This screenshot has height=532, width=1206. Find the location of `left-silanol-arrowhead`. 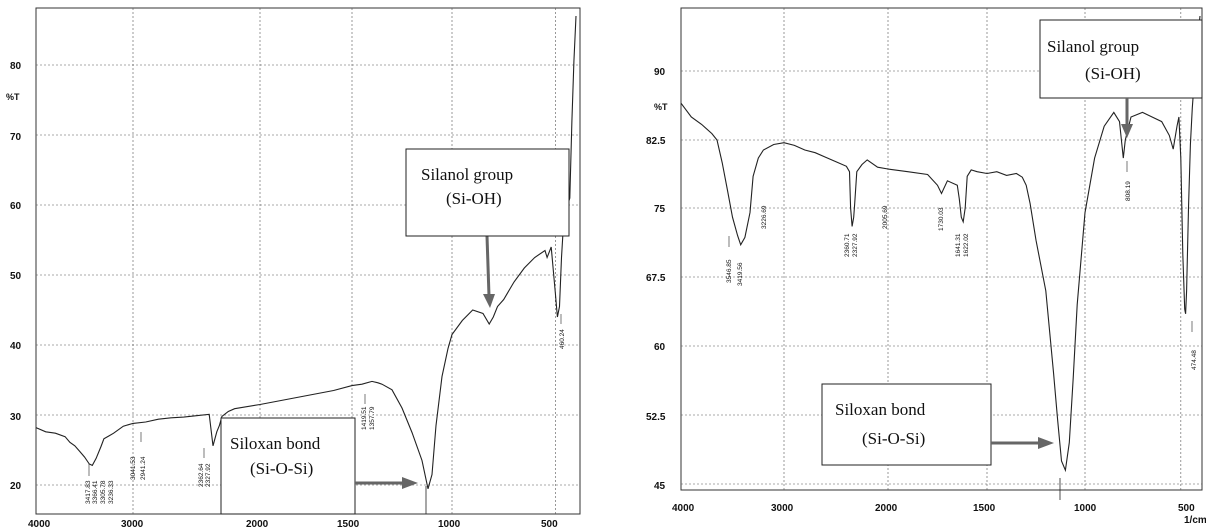

left-silanol-arrowhead is located at coordinates (489, 301).